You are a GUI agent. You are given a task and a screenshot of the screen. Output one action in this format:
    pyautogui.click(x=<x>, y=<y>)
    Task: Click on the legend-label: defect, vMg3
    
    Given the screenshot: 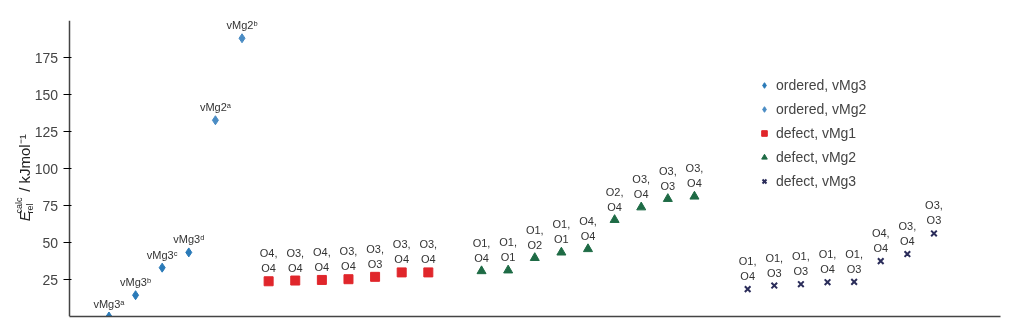 What is the action you would take?
    pyautogui.click(x=816, y=181)
    